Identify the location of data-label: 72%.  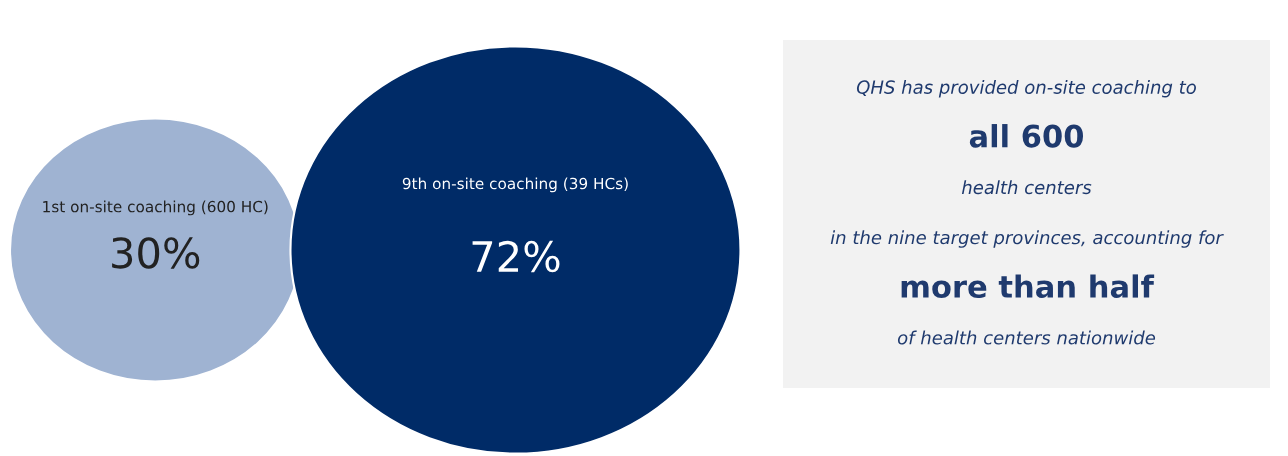
(516, 256).